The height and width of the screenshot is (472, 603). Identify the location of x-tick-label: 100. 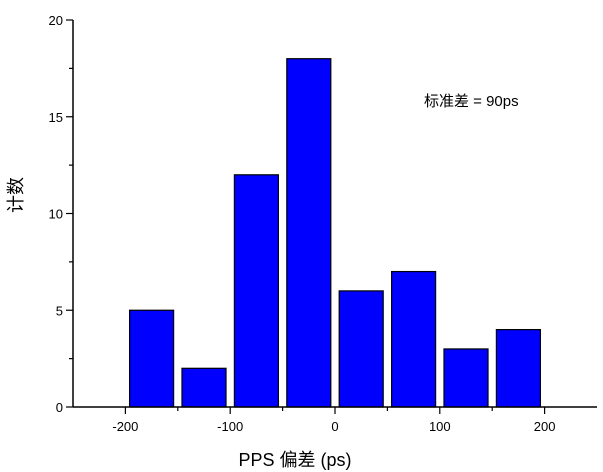
(440, 426).